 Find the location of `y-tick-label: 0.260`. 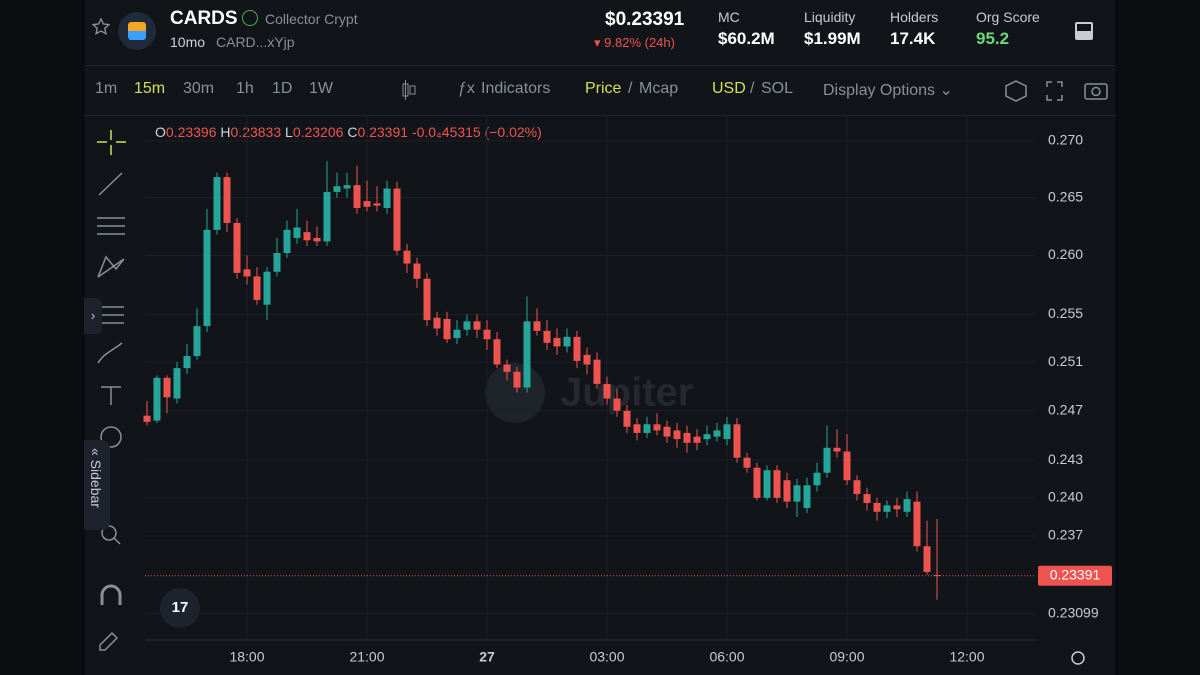

y-tick-label: 0.260 is located at coordinates (1065, 254).